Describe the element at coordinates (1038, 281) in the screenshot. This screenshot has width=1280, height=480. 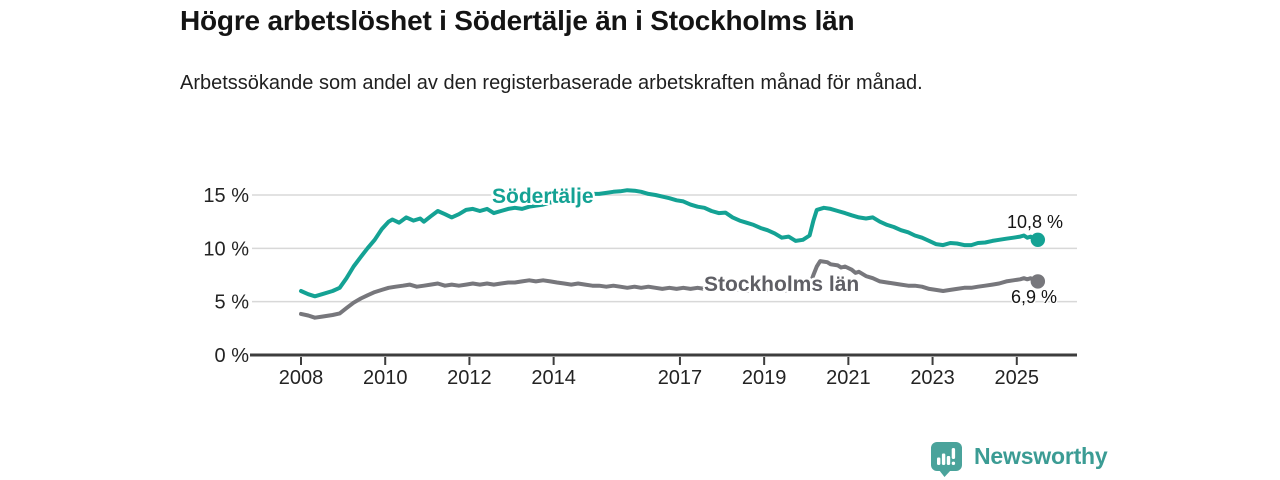
I see `series-end-dot-stockholms-lan` at that location.